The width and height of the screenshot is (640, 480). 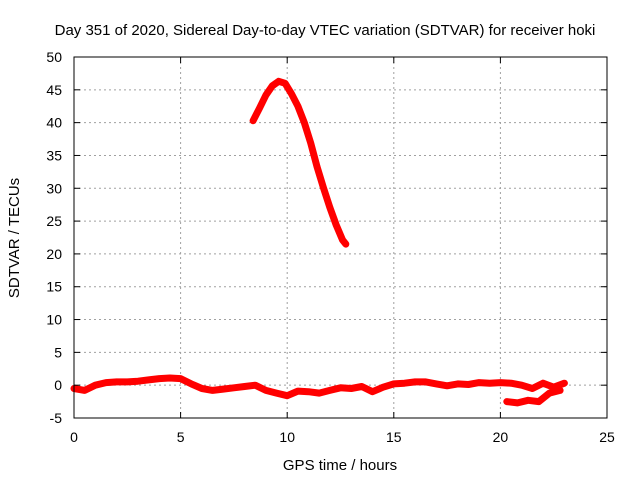 What do you see at coordinates (14, 238) in the screenshot?
I see `y-axis-label: SDTVAR / TECUs` at bounding box center [14, 238].